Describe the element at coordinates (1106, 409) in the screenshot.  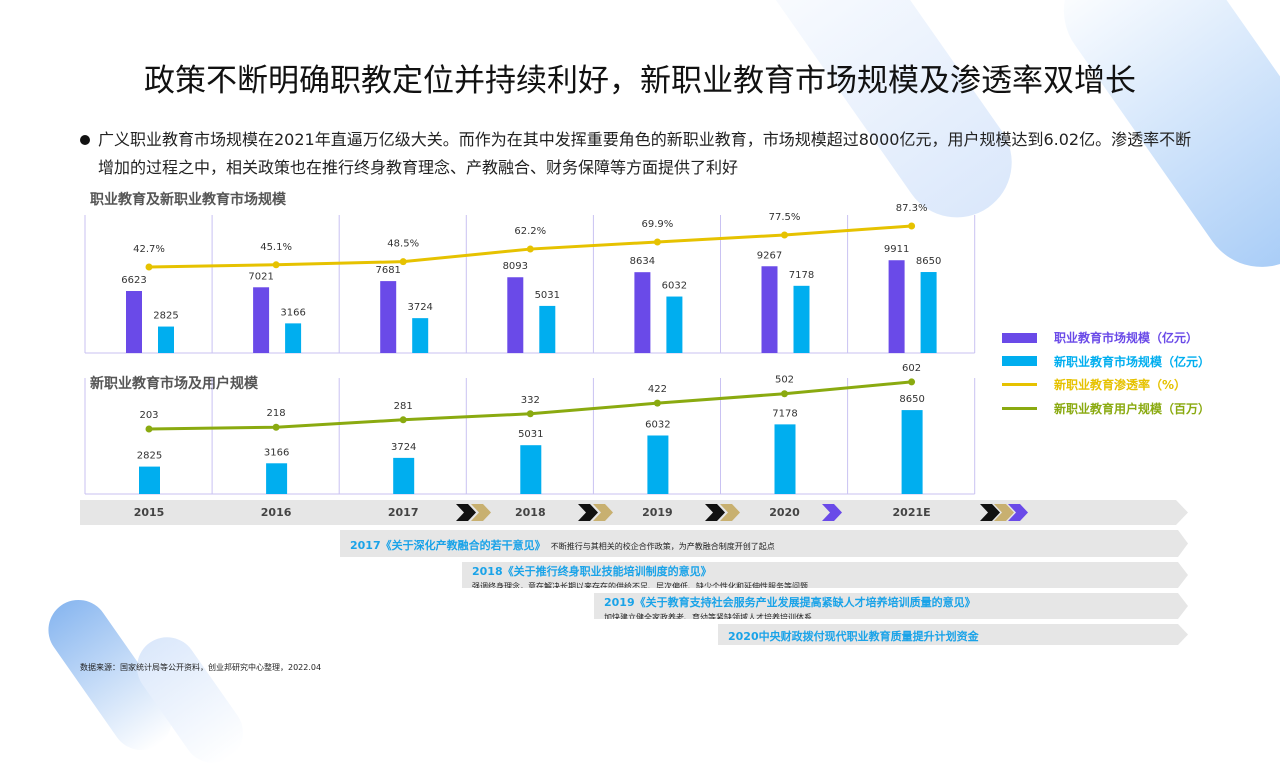
I see `legend-item: 新职业教育用户规模（百万）` at that location.